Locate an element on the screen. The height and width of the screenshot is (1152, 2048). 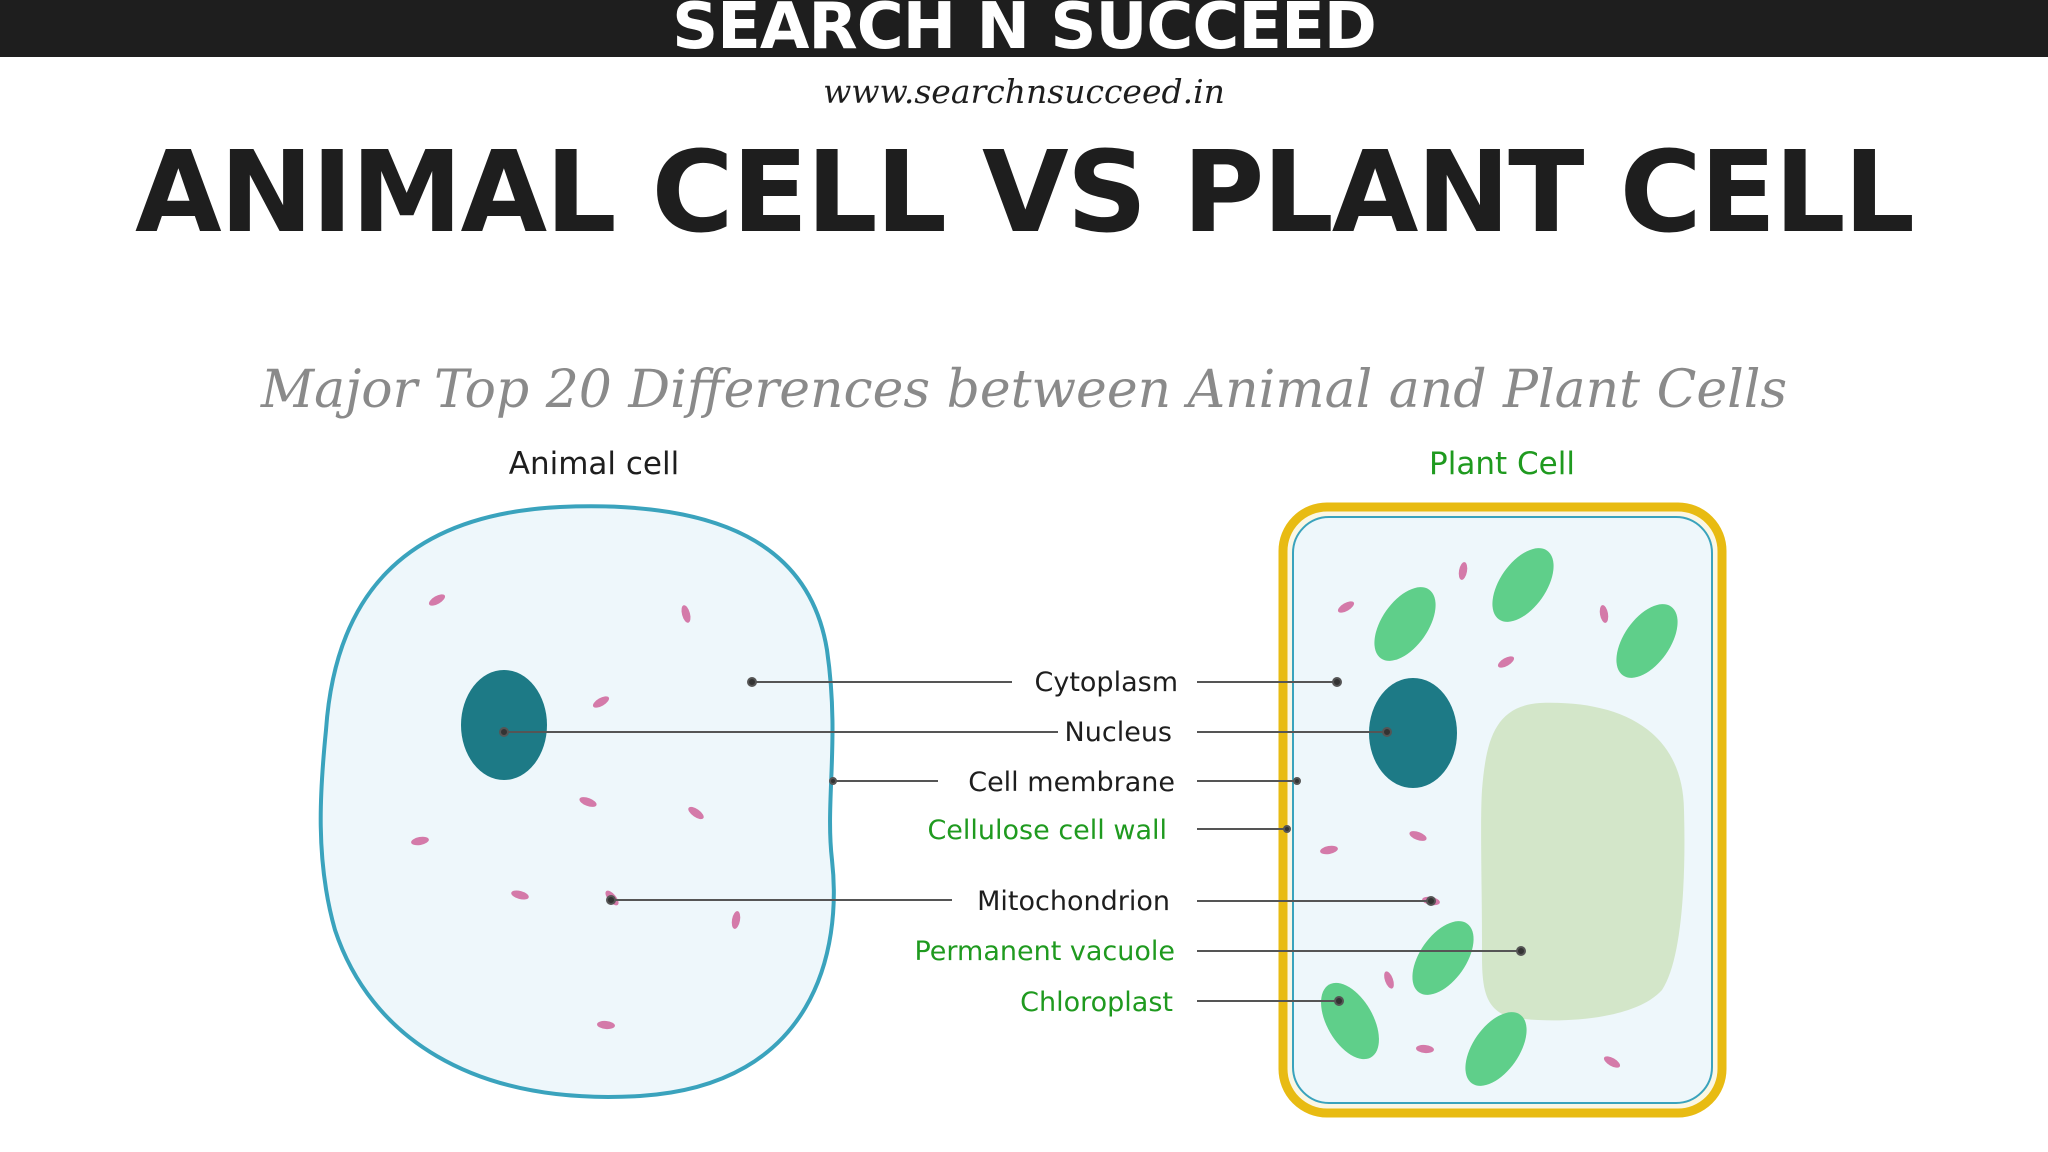
plant-chloroplasts is located at coordinates (1499, 817).